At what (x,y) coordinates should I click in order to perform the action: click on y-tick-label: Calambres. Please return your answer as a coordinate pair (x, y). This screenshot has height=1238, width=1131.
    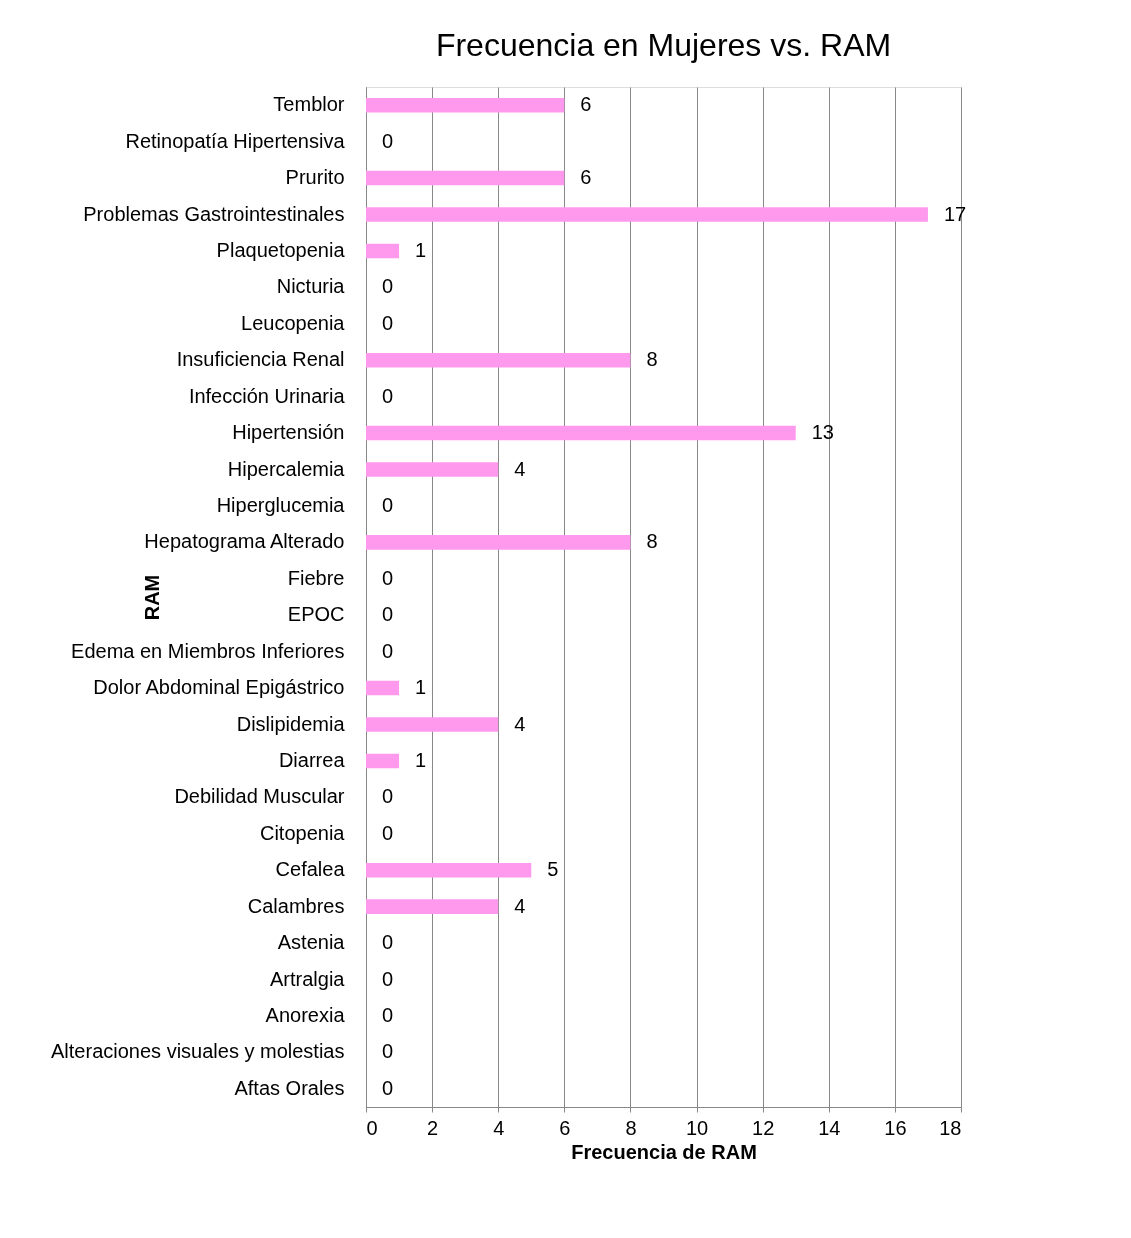
    Looking at the image, I should click on (296, 905).